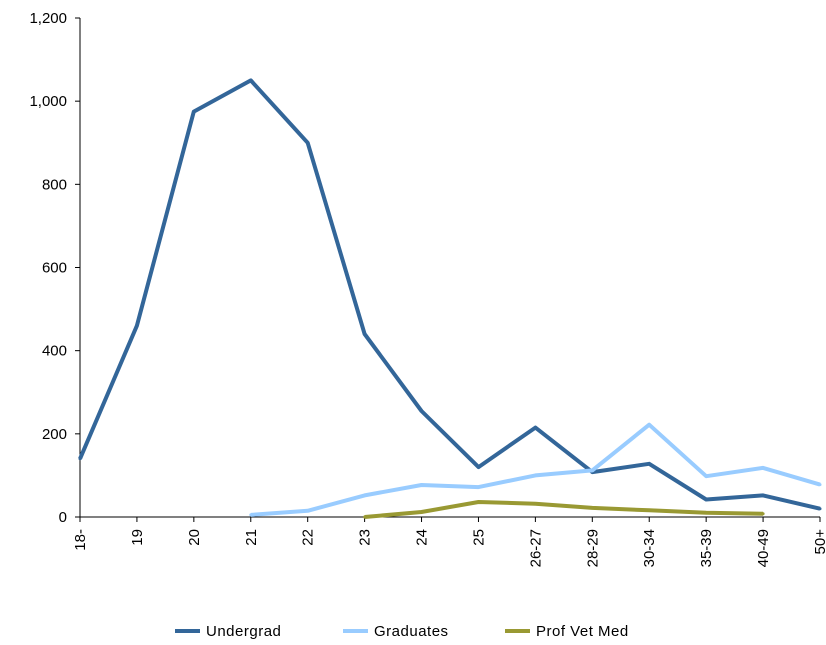 The image size is (826, 645). I want to click on x-tick-label: 50+, so click(819, 542).